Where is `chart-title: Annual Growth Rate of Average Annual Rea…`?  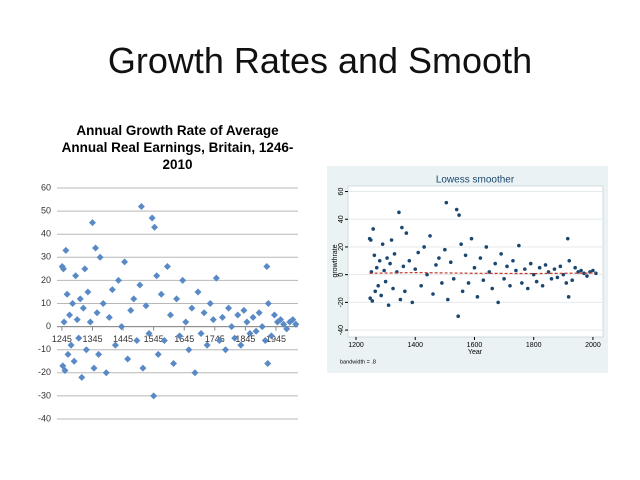
chart-title: Annual Growth Rate of Average Annual Rea… is located at coordinates (177, 147).